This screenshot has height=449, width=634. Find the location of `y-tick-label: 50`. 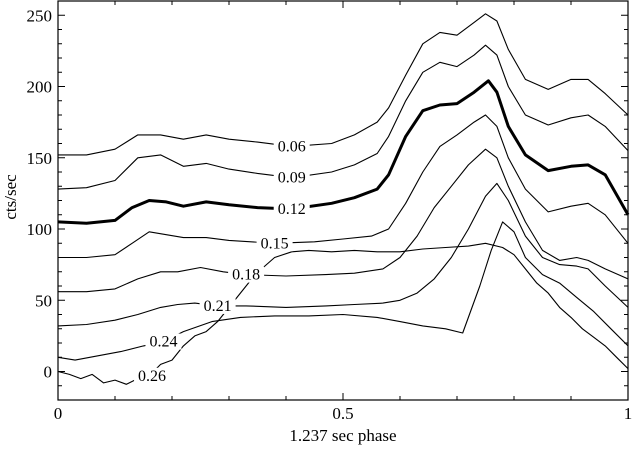

y-tick-label: 50 is located at coordinates (43, 300).